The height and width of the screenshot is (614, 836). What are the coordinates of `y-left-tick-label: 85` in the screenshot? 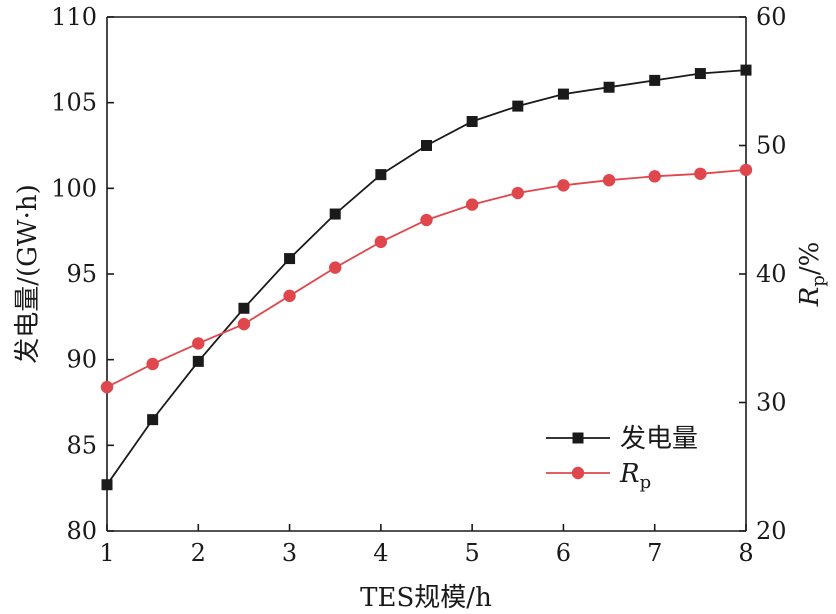 It's located at (81, 445).